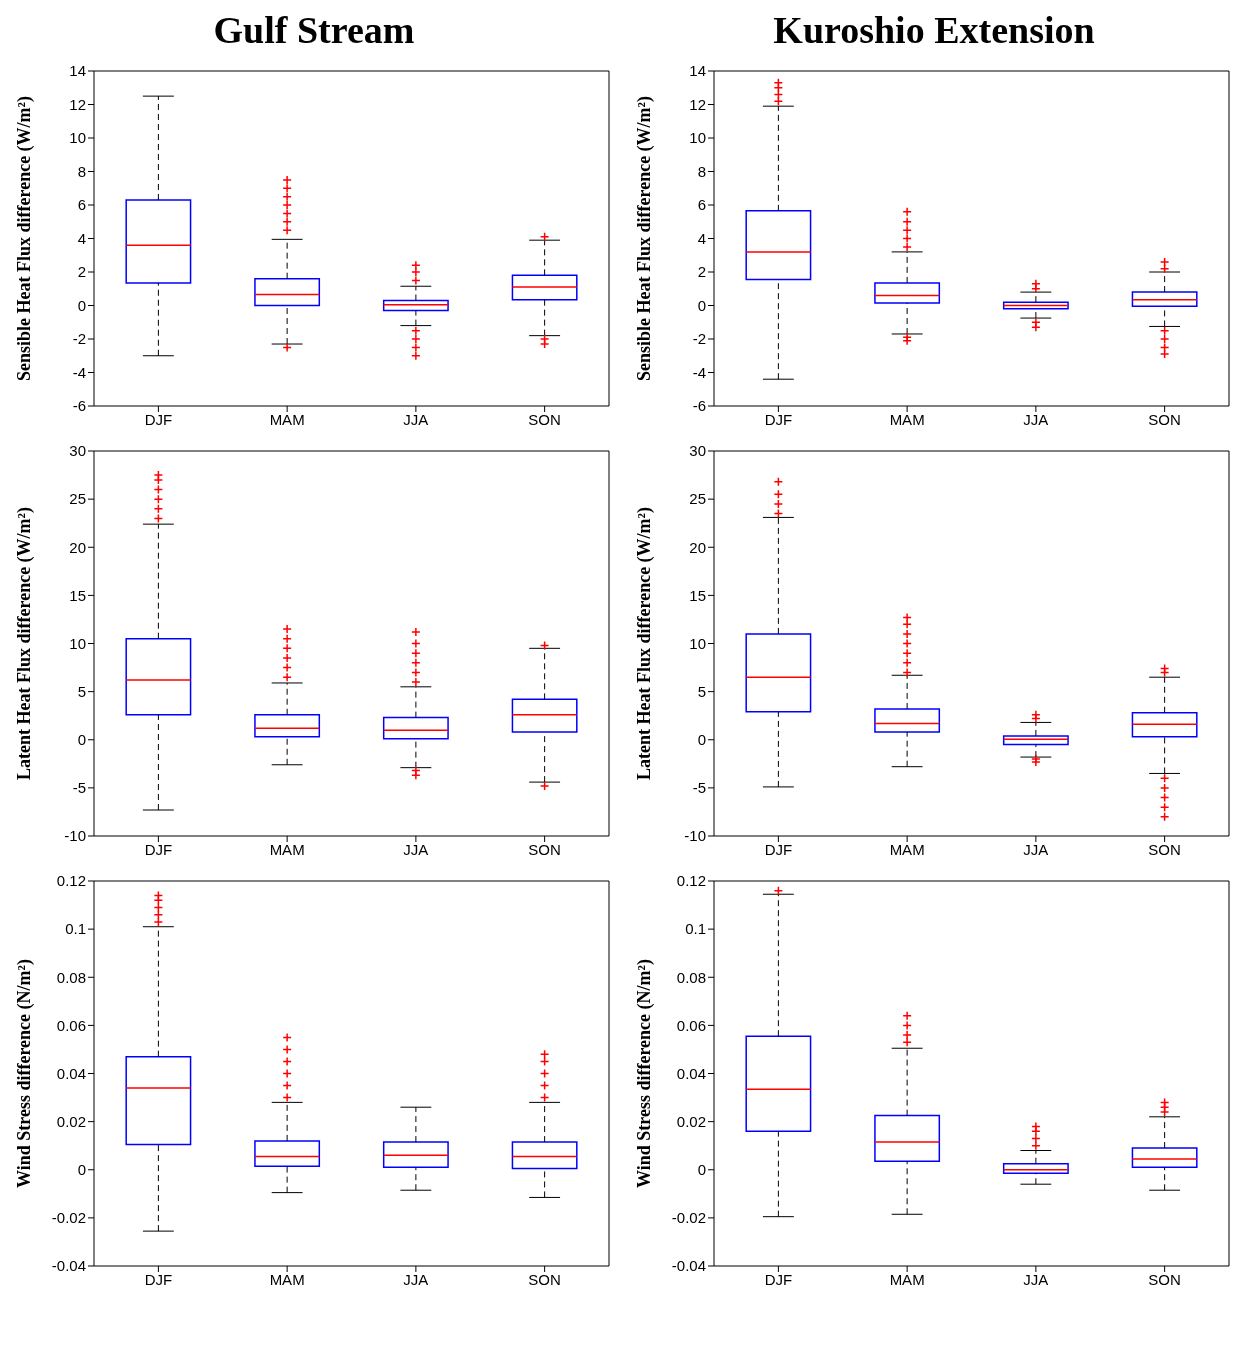 The width and height of the screenshot is (1248, 1347). I want to click on chart-title: Kuroshio Extension, so click(934, 30).